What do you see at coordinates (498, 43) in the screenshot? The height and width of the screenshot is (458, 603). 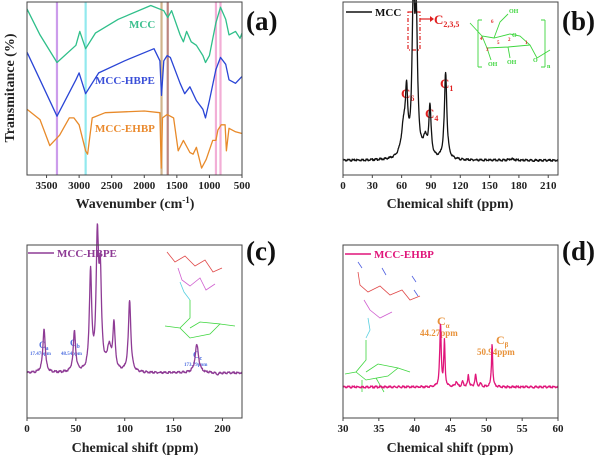 I see `svg-text: 5` at bounding box center [498, 43].